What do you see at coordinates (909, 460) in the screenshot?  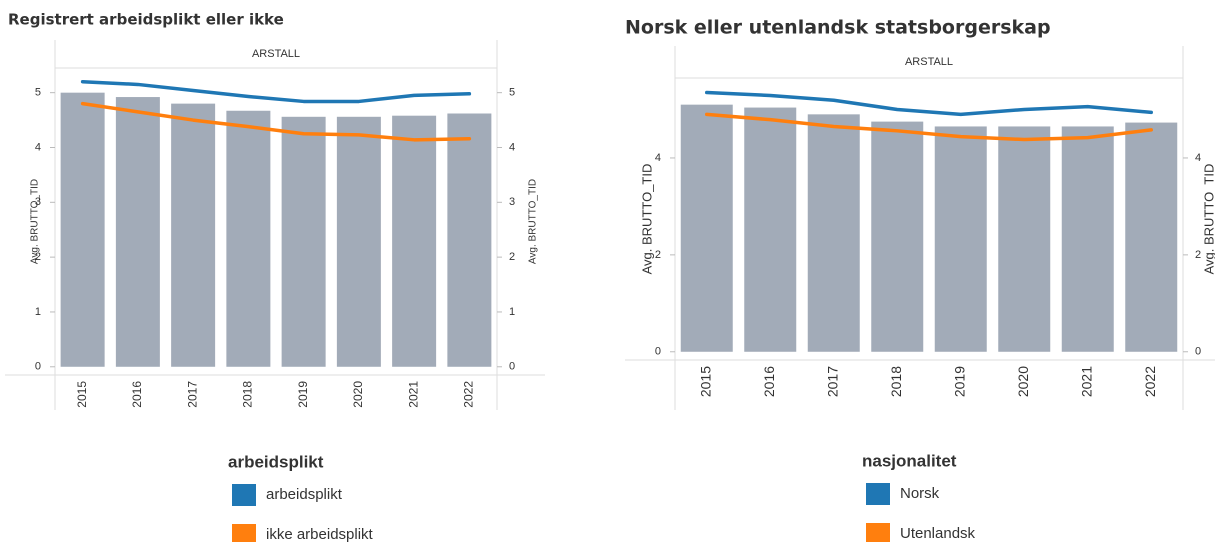 I see `legend-title: nasjonalitet` at bounding box center [909, 460].